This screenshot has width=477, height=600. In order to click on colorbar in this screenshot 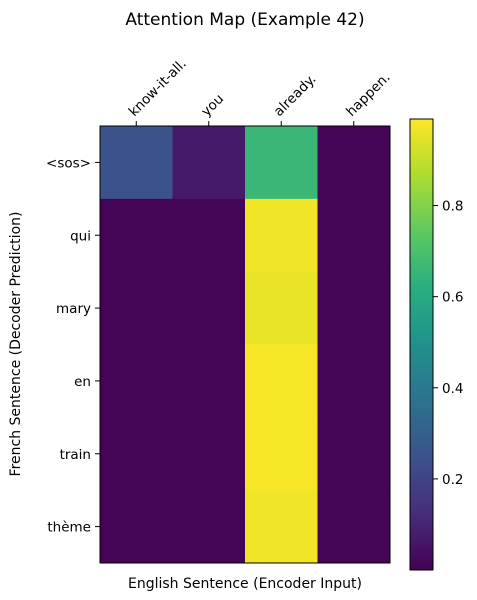, I will do `click(421, 344)`.